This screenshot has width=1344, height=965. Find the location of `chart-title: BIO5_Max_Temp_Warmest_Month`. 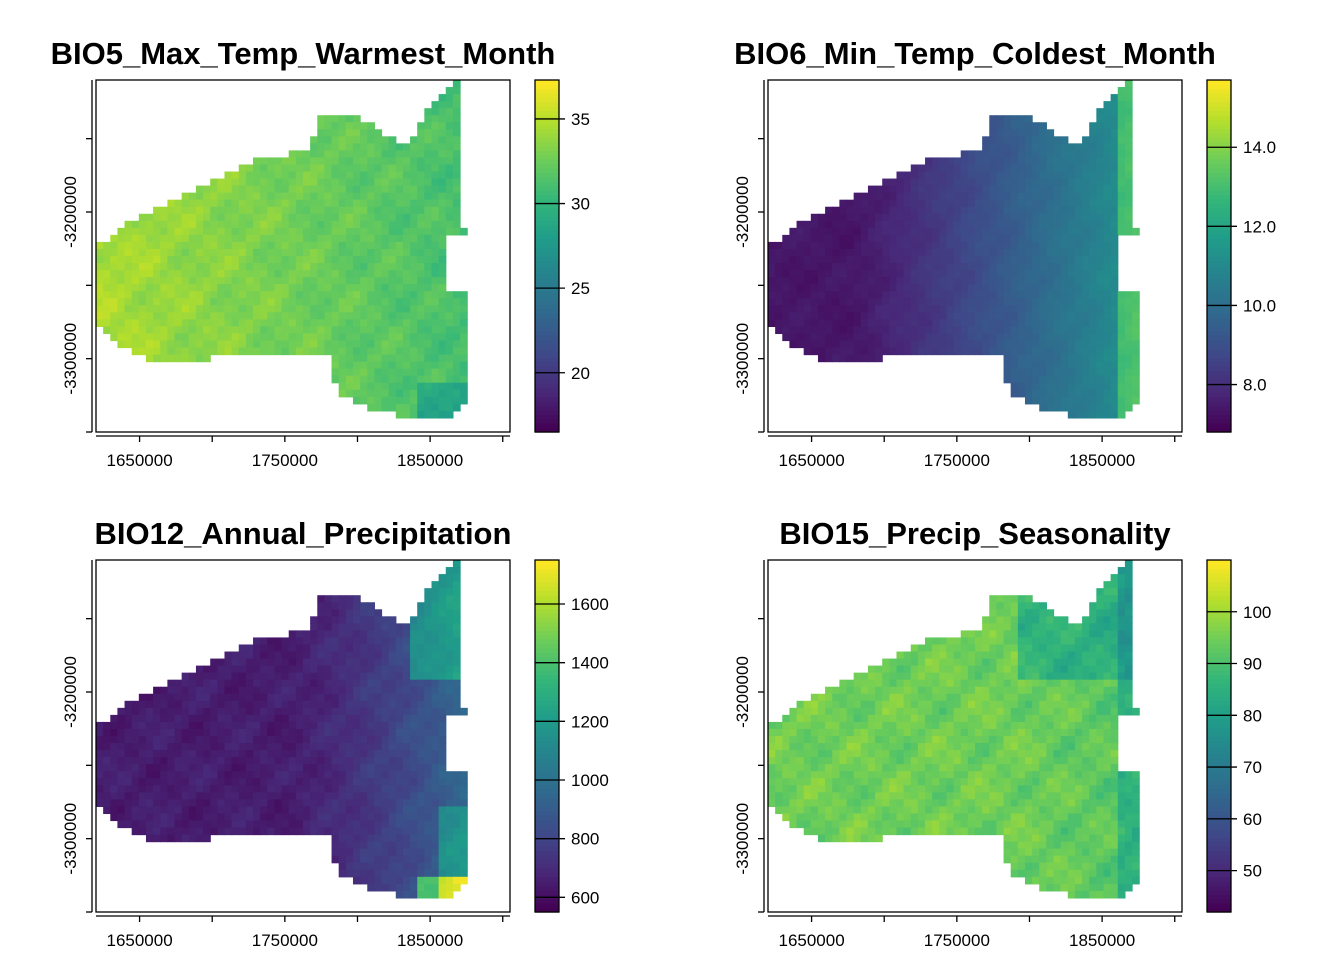

chart-title: BIO5_Max_Temp_Warmest_Month is located at coordinates (303, 53).